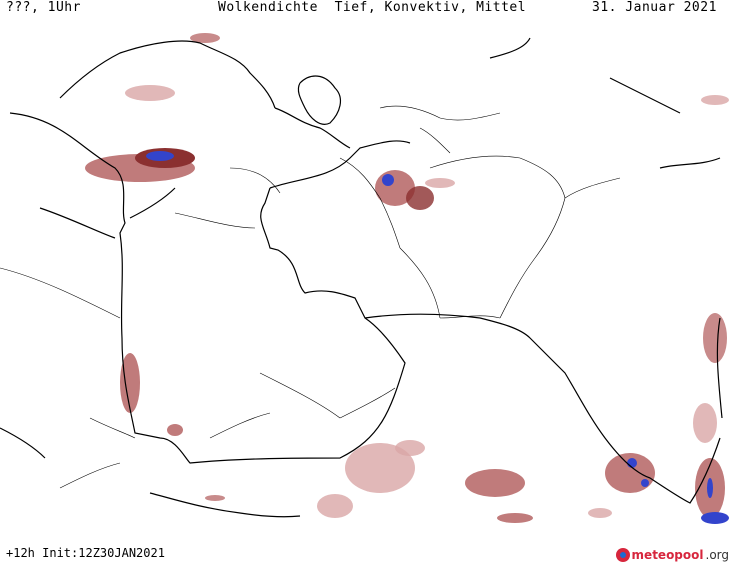  Describe the element at coordinates (667, 555) in the screenshot. I see `logo-brand: meteopool` at that location.